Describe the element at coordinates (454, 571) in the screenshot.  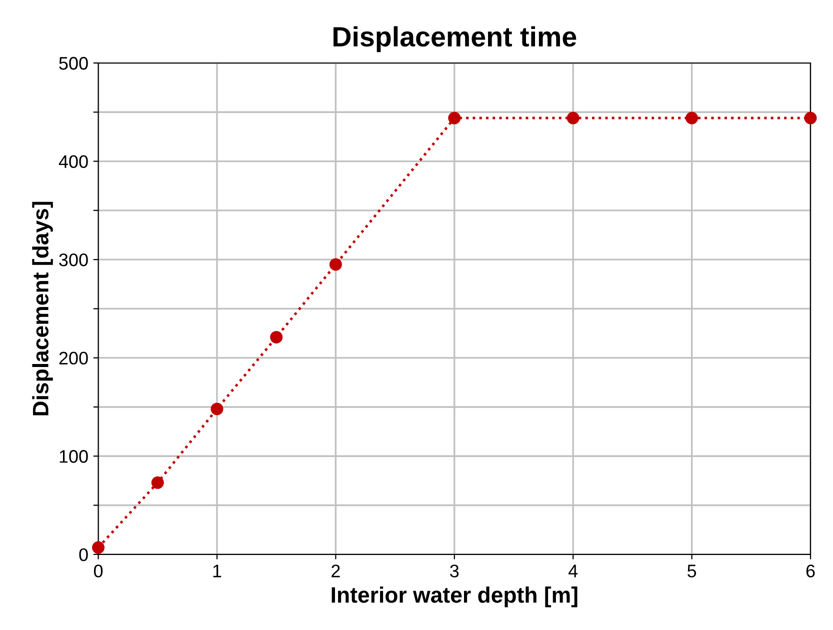
I see `x-tick-label: 3` at that location.